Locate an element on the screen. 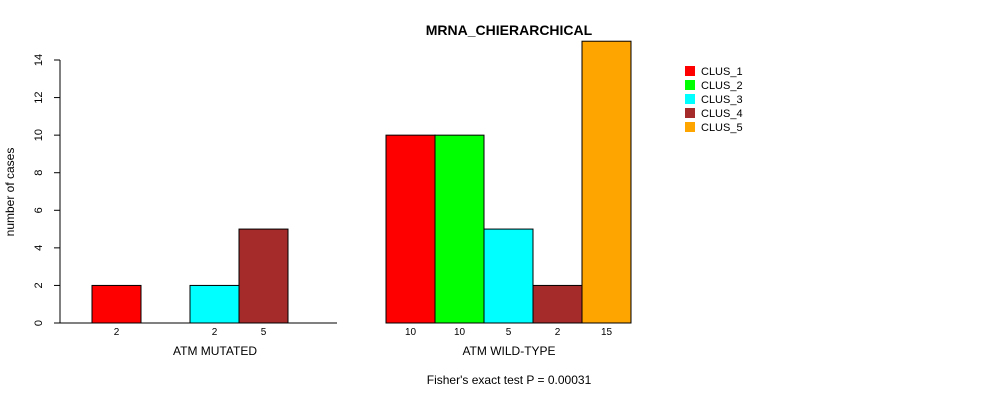 This screenshot has width=990, height=400. y-tick-label: 12 is located at coordinates (39, 97).